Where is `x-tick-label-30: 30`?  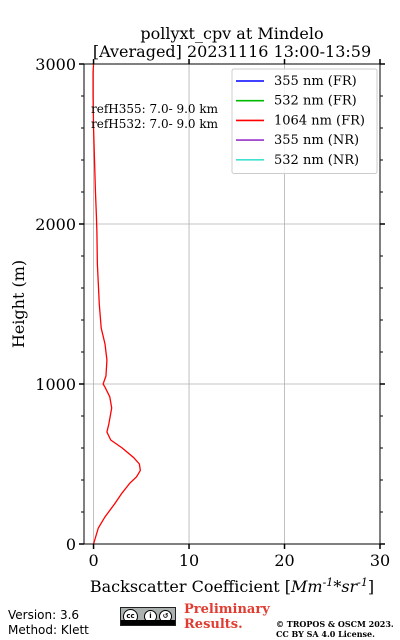 x-tick-label-30: 30 is located at coordinates (380, 560).